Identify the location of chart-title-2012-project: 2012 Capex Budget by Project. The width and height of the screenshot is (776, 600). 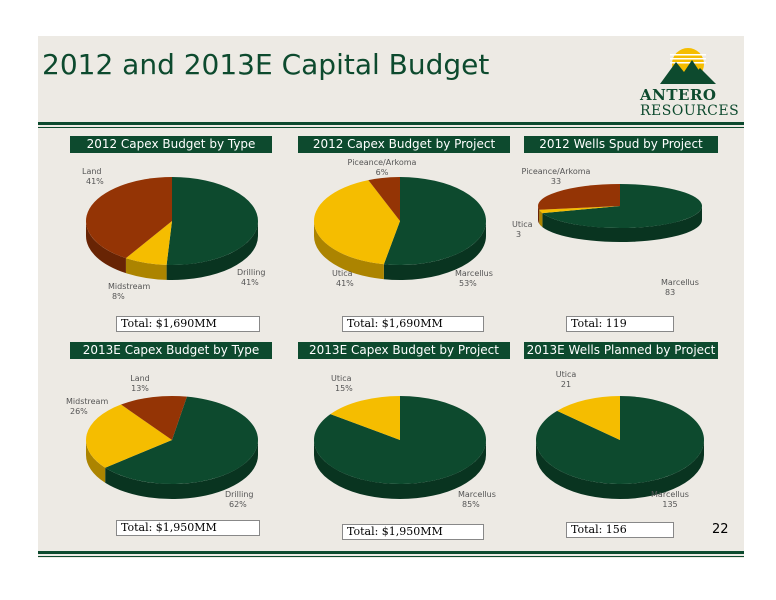
(404, 144).